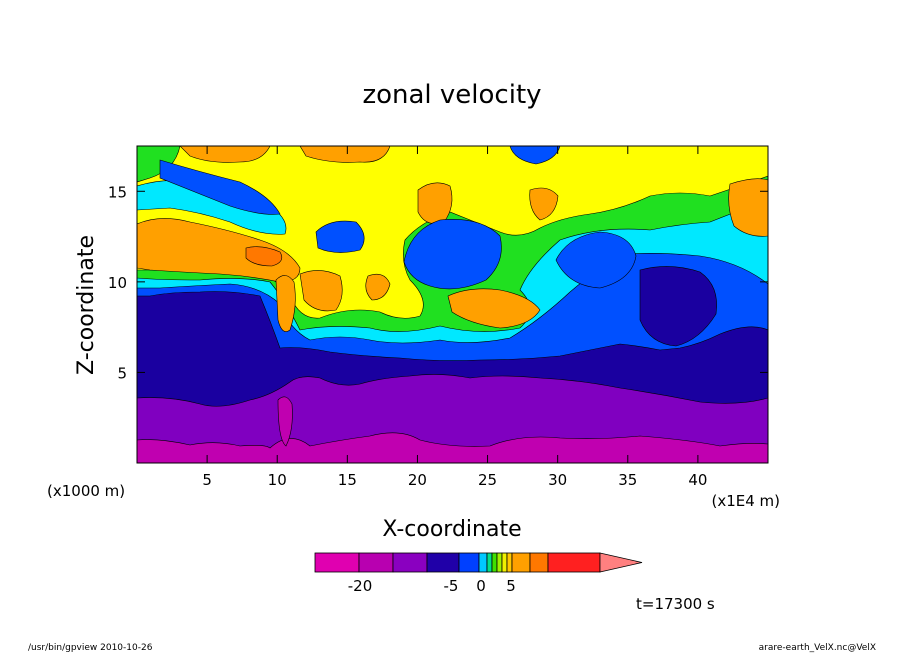 This screenshot has height=658, width=904. I want to click on field-weak-negative-lobe2, so click(596, 260).